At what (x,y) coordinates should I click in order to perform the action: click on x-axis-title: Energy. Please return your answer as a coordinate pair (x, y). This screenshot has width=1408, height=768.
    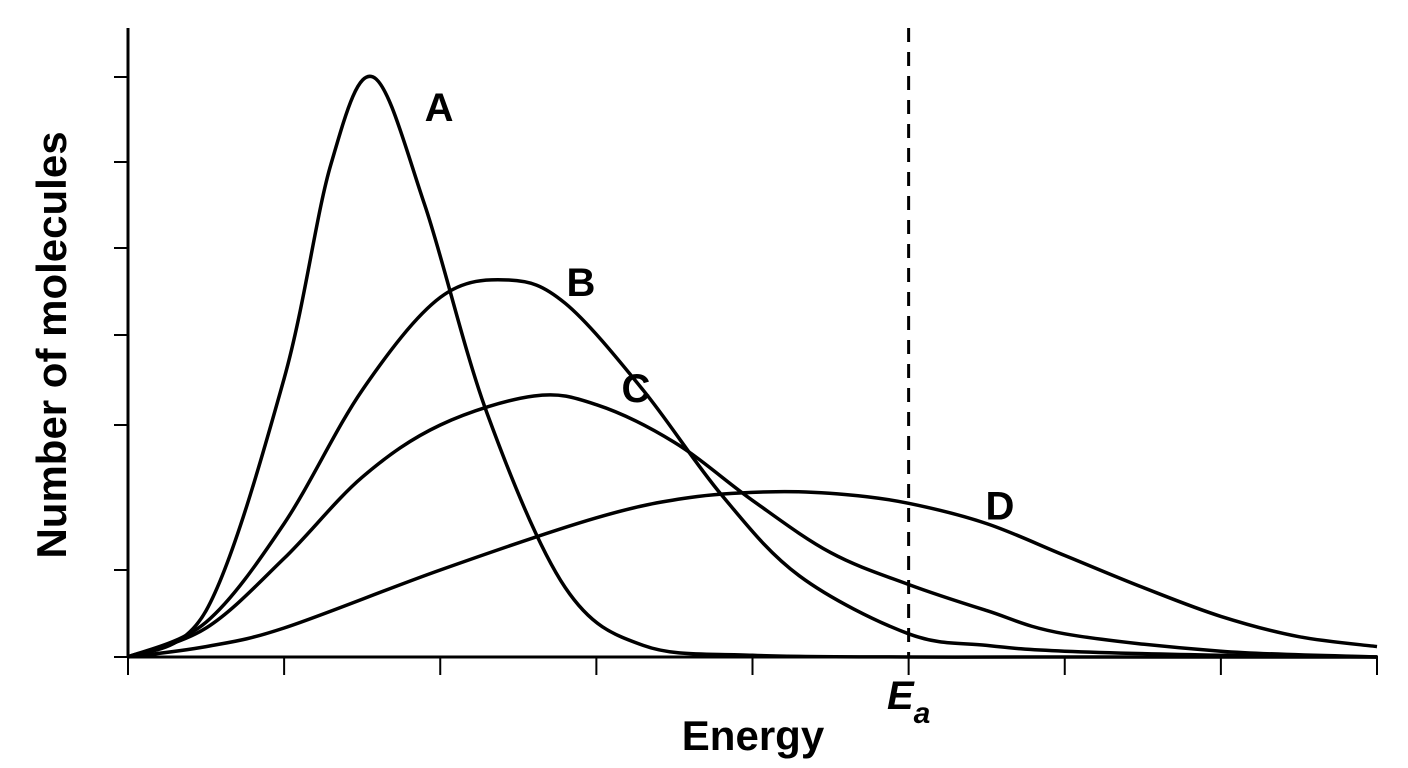
    Looking at the image, I should click on (753, 735).